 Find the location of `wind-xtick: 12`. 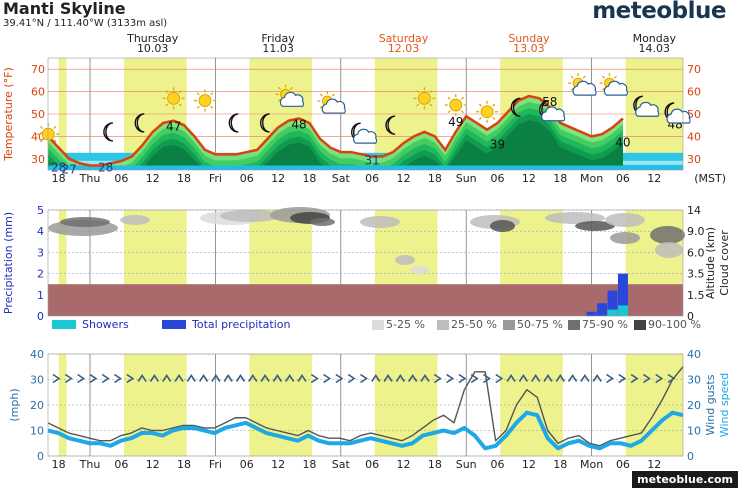

wind-xtick: 12 is located at coordinates (153, 464).